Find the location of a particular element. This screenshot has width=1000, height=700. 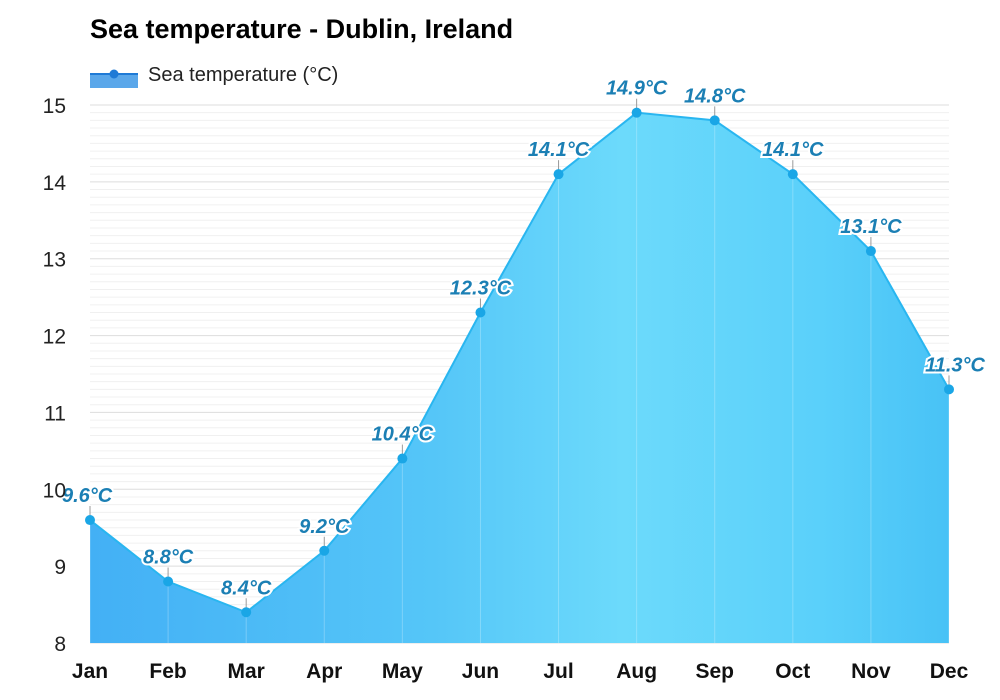

data-point-oct is located at coordinates (792, 174).